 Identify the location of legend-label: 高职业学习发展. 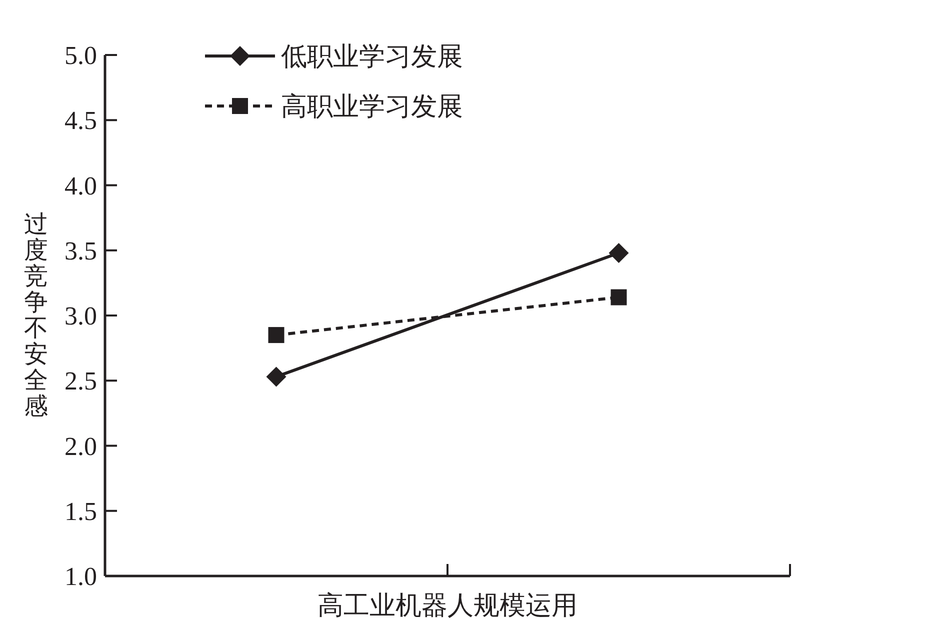
(372, 106).